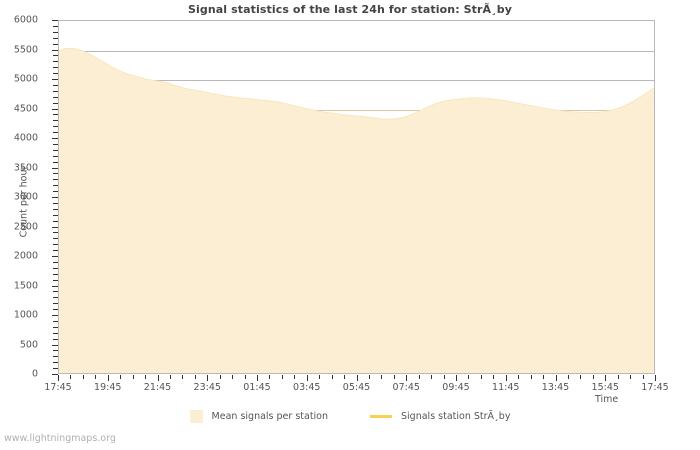 The height and width of the screenshot is (450, 700). I want to click on x-tick-label-12: 17:45, so click(655, 387).